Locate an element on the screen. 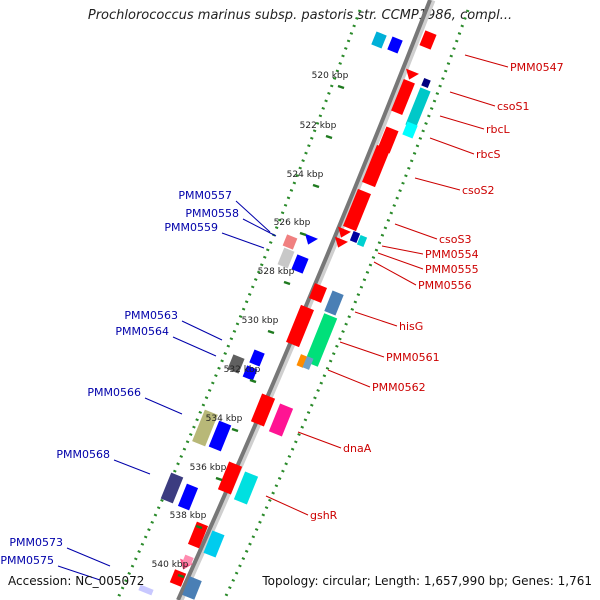 This screenshot has width=600, height=600. gene-label-pmm0568: PMM0568 is located at coordinates (83, 454).